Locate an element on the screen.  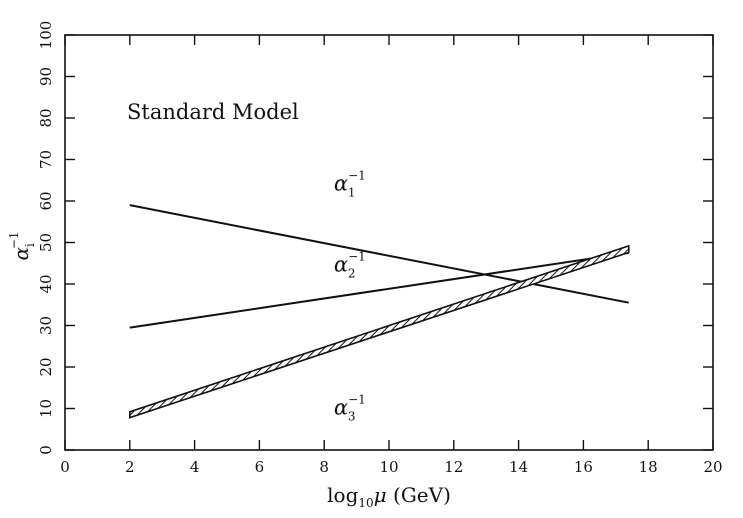
x-tick-label-0: 0 is located at coordinates (65, 467).